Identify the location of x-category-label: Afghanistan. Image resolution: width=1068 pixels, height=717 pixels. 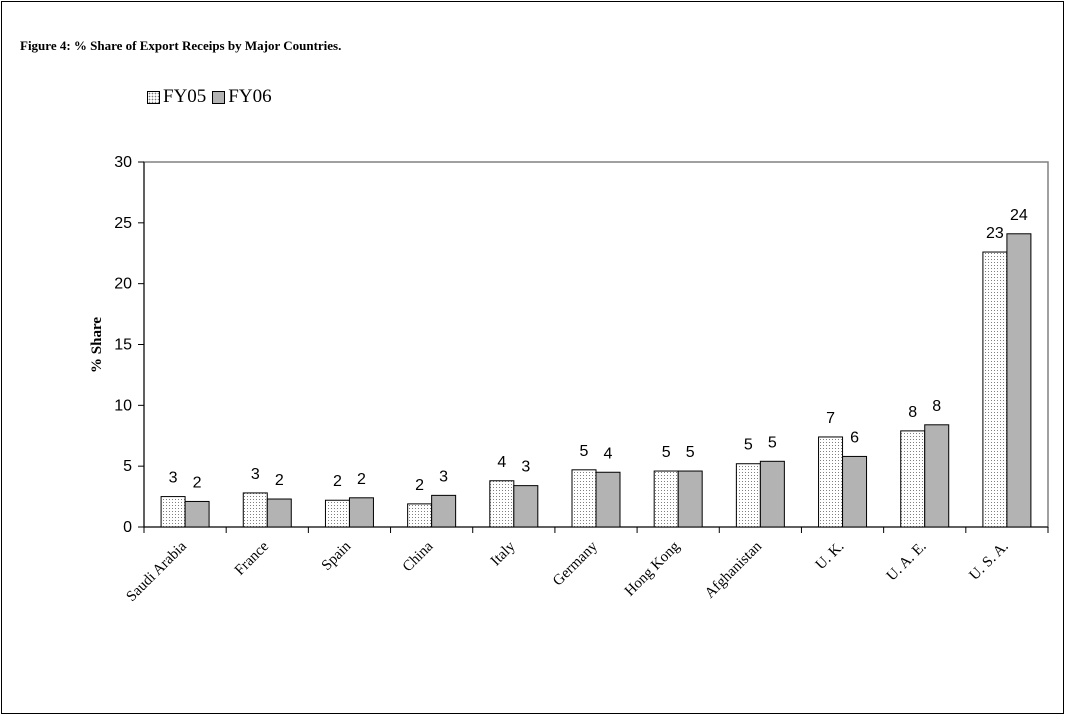
(734, 570).